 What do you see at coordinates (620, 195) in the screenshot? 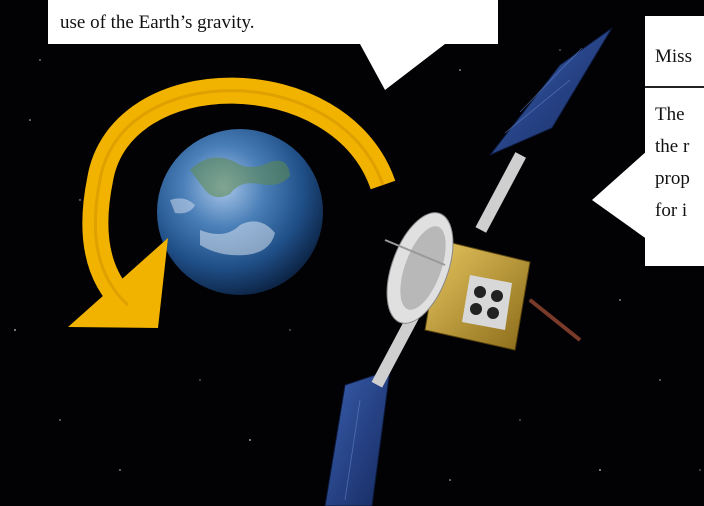
I see `callout-pointer-right` at bounding box center [620, 195].